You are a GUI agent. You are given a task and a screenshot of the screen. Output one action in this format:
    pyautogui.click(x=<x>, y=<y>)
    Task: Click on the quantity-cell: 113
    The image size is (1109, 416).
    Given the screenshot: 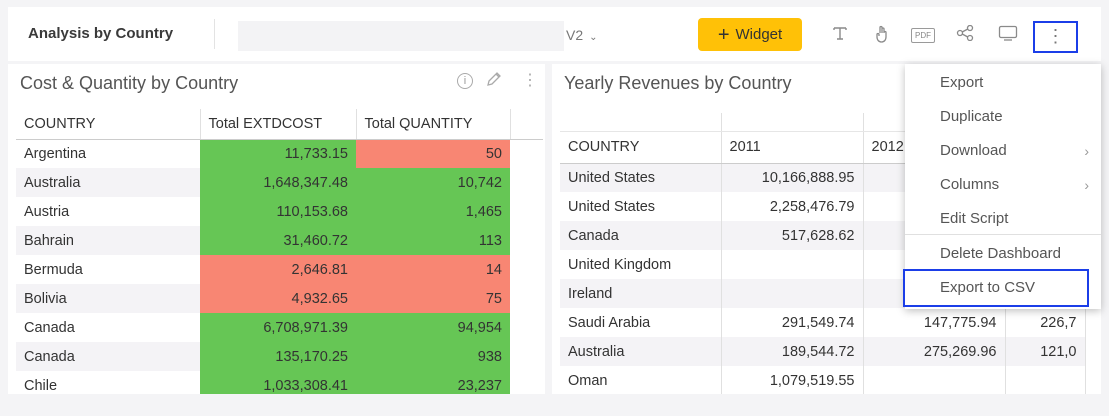 What is the action you would take?
    pyautogui.click(x=433, y=240)
    